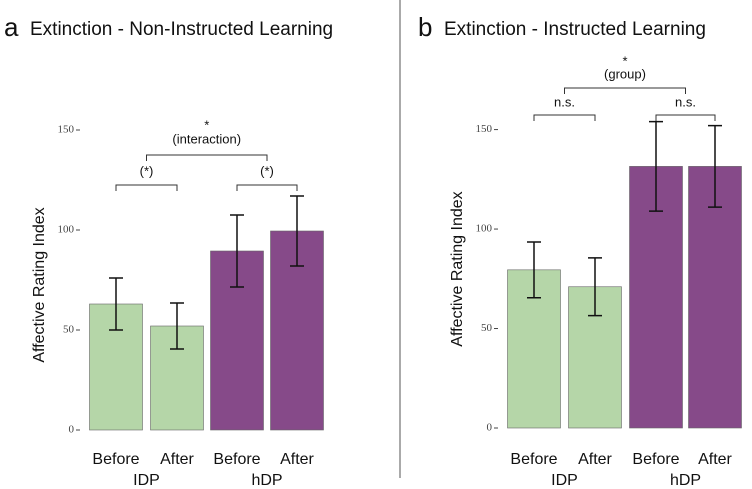 The image size is (752, 489). I want to click on chart-title: Extinction - Non-Instructed Learning, so click(181, 29).